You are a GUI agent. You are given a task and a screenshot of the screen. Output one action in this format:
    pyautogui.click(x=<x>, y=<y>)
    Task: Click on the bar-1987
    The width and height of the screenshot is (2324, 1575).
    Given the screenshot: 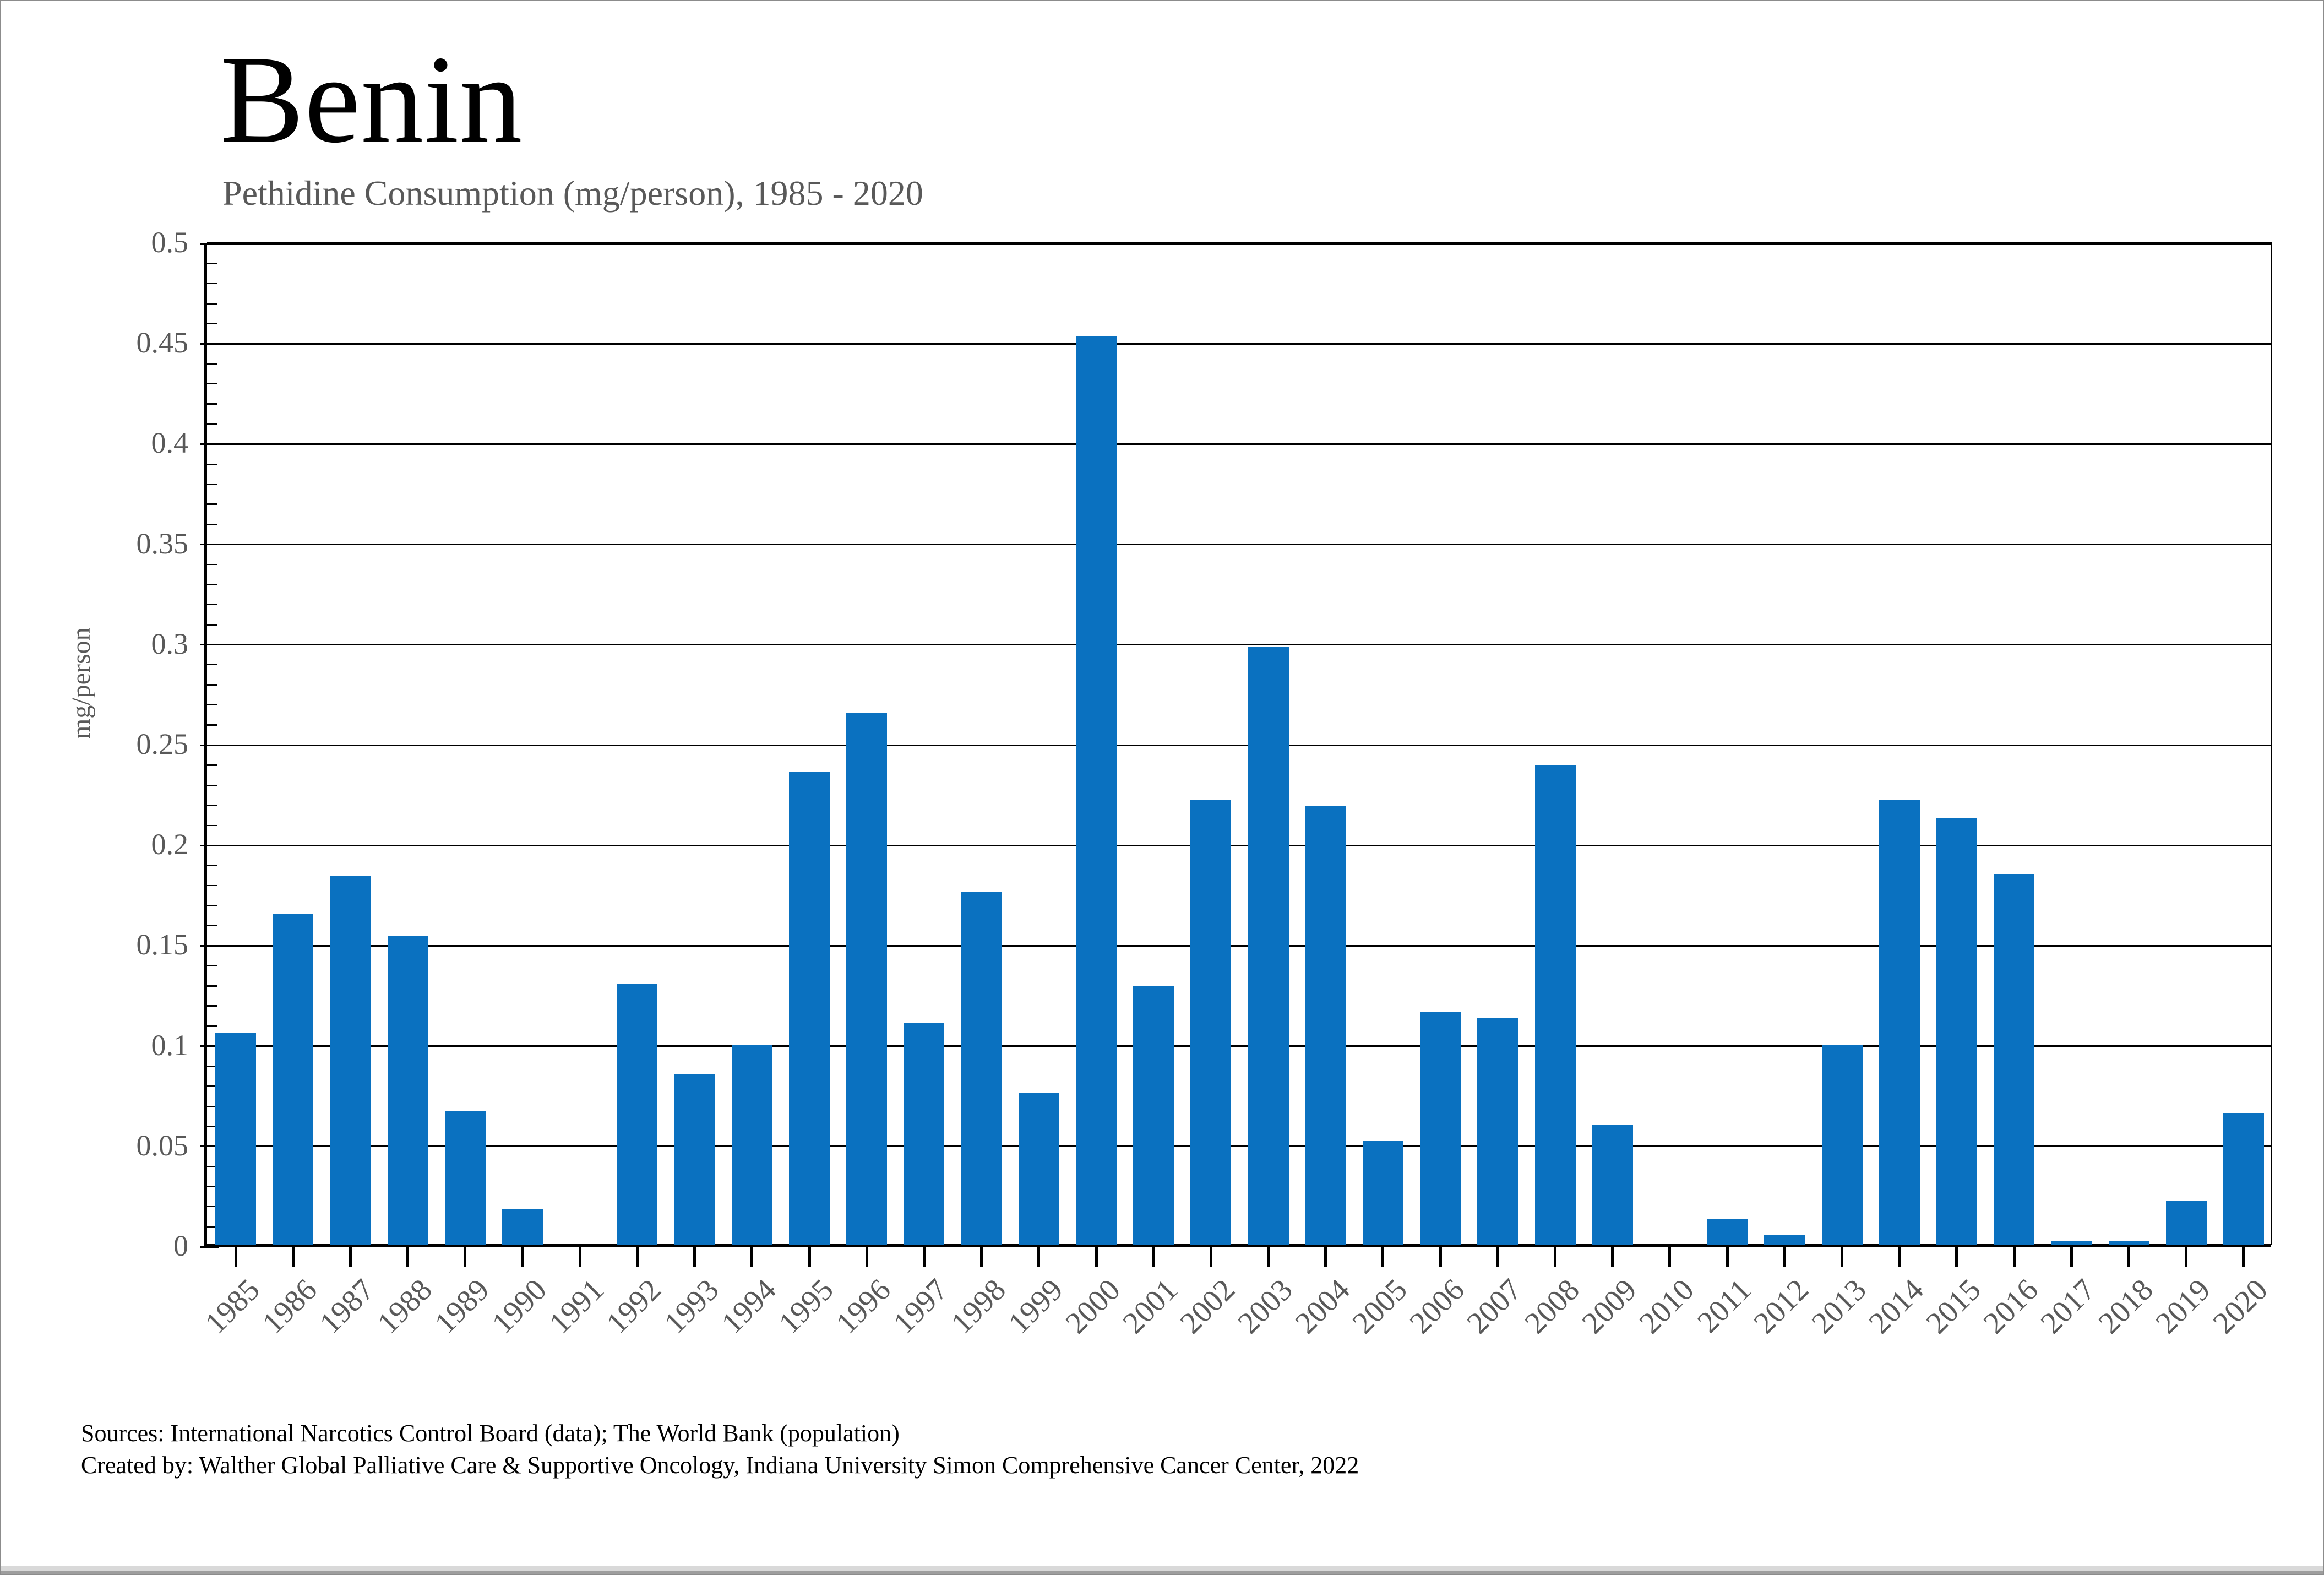 What is the action you would take?
    pyautogui.click(x=350, y=1060)
    